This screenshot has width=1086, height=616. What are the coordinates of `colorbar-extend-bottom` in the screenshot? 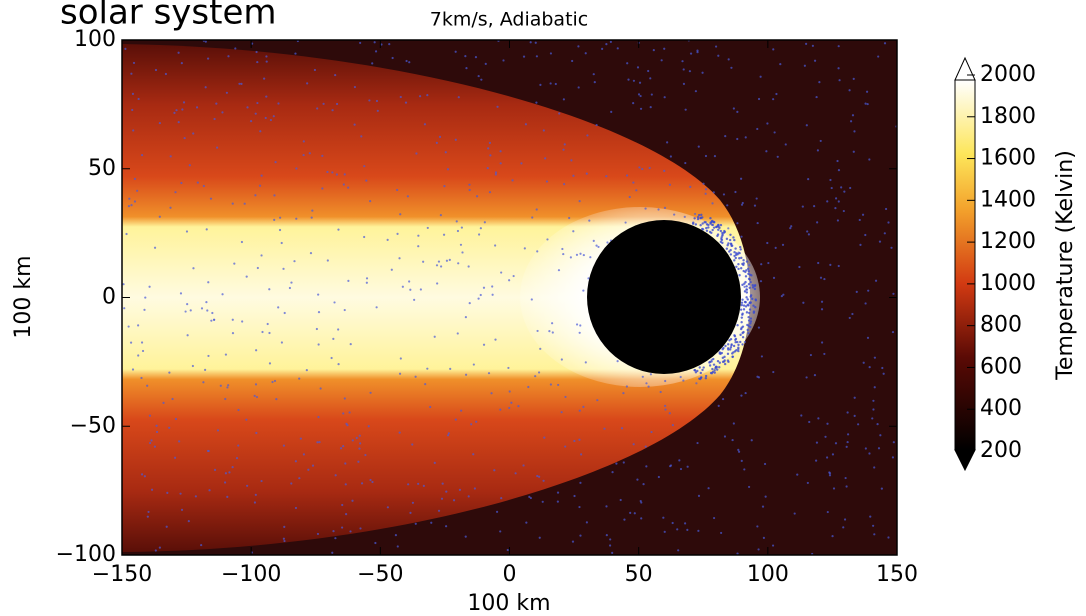 It's located at (965, 460).